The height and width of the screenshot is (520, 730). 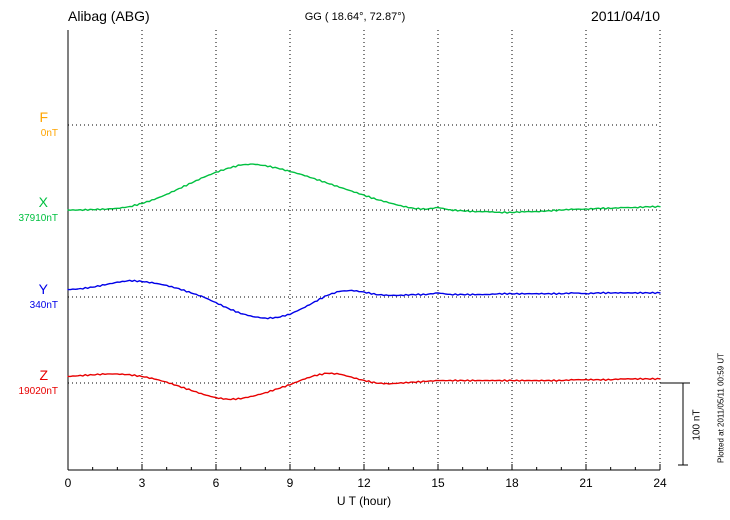 I want to click on x-axis-label: U T (hour), so click(x=364, y=501).